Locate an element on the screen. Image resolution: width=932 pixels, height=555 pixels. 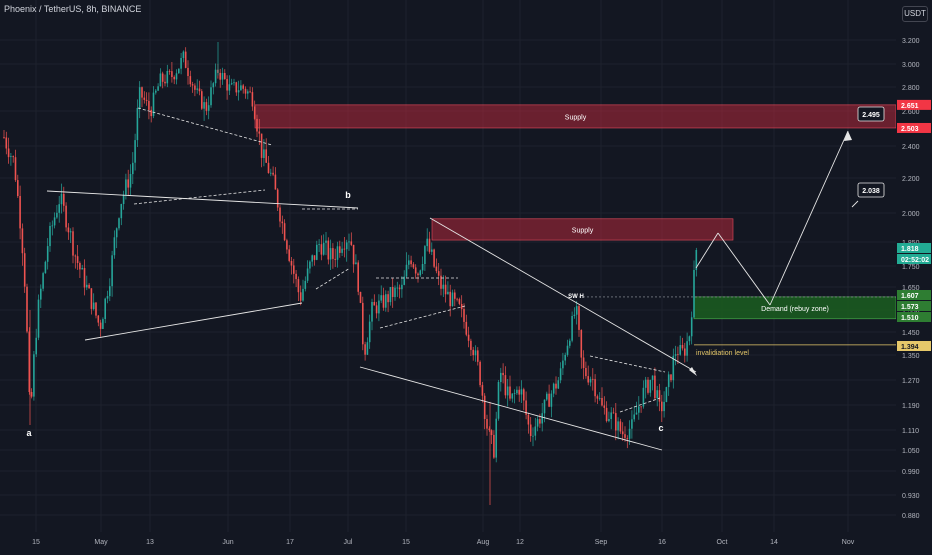
price-label-5: 1.573 is located at coordinates (910, 307).